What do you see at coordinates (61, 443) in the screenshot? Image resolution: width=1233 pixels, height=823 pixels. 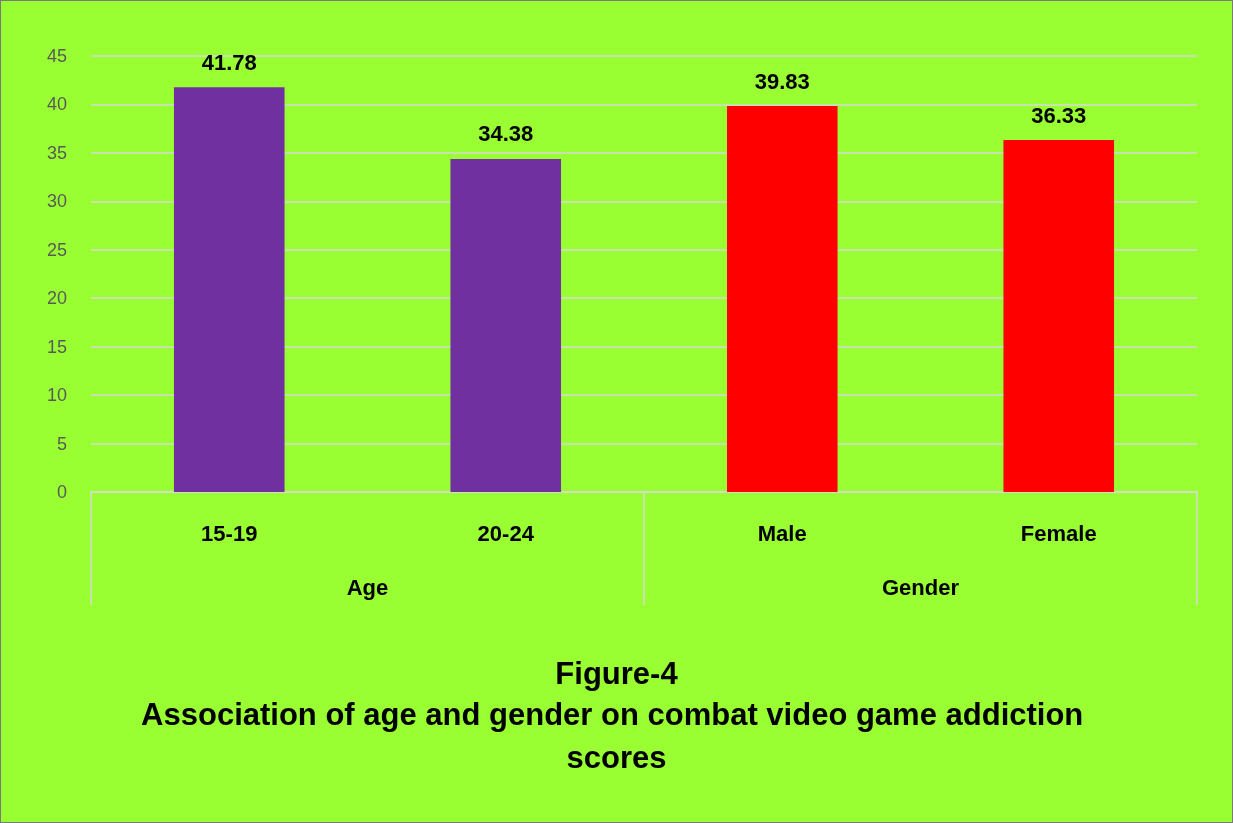 I see `y-tick-label: 5` at bounding box center [61, 443].